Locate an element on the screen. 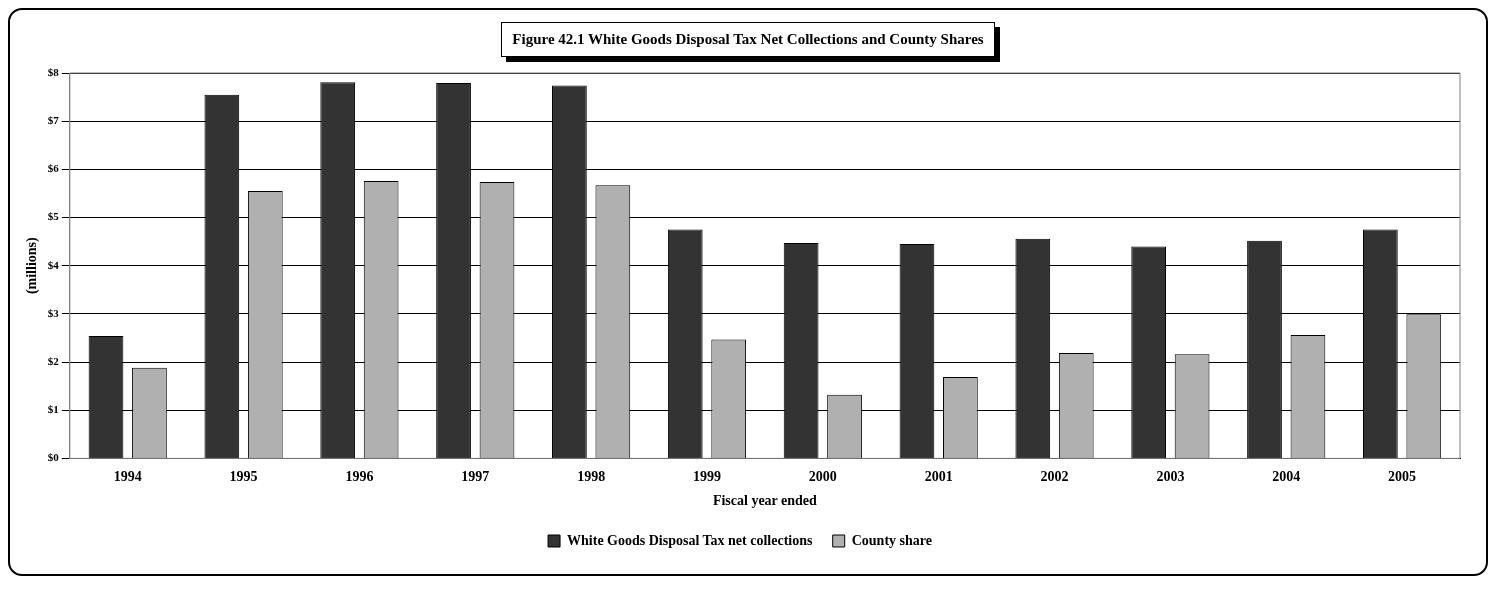 This screenshot has height=590, width=1503. x-tick-label: 2000 is located at coordinates (822, 477).